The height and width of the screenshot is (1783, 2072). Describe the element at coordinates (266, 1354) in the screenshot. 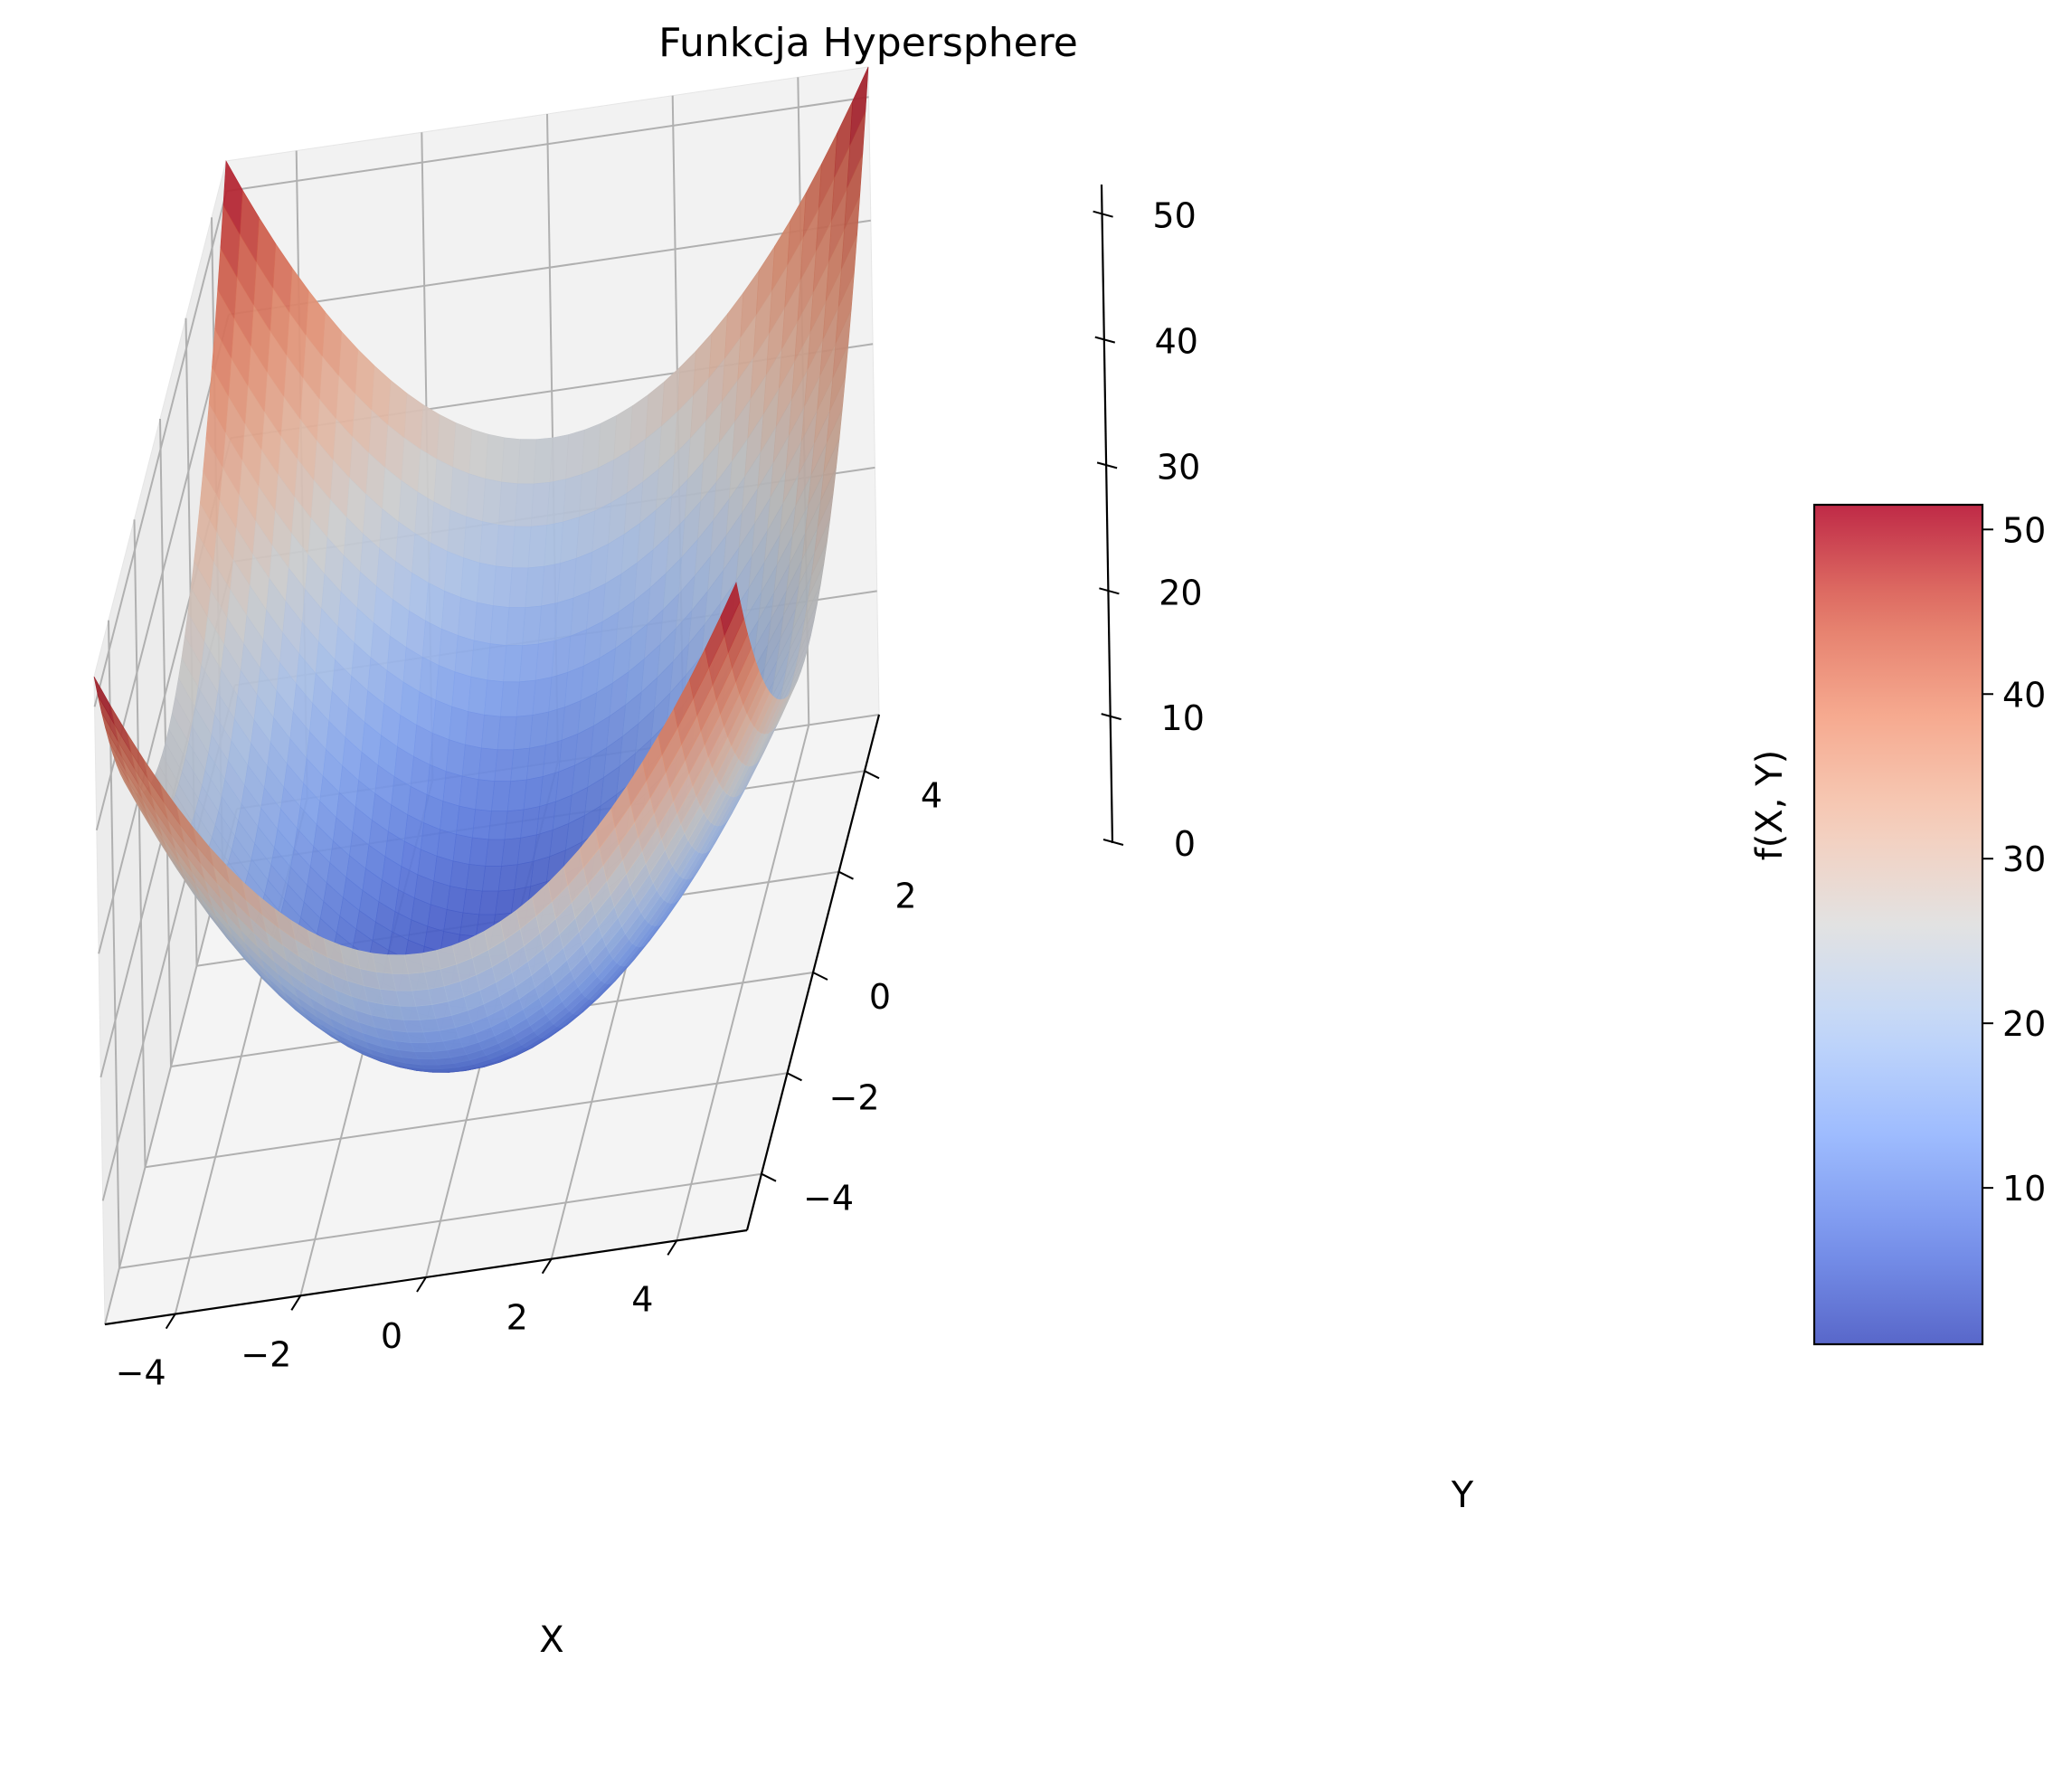

I see `x-tick-label: −2` at that location.